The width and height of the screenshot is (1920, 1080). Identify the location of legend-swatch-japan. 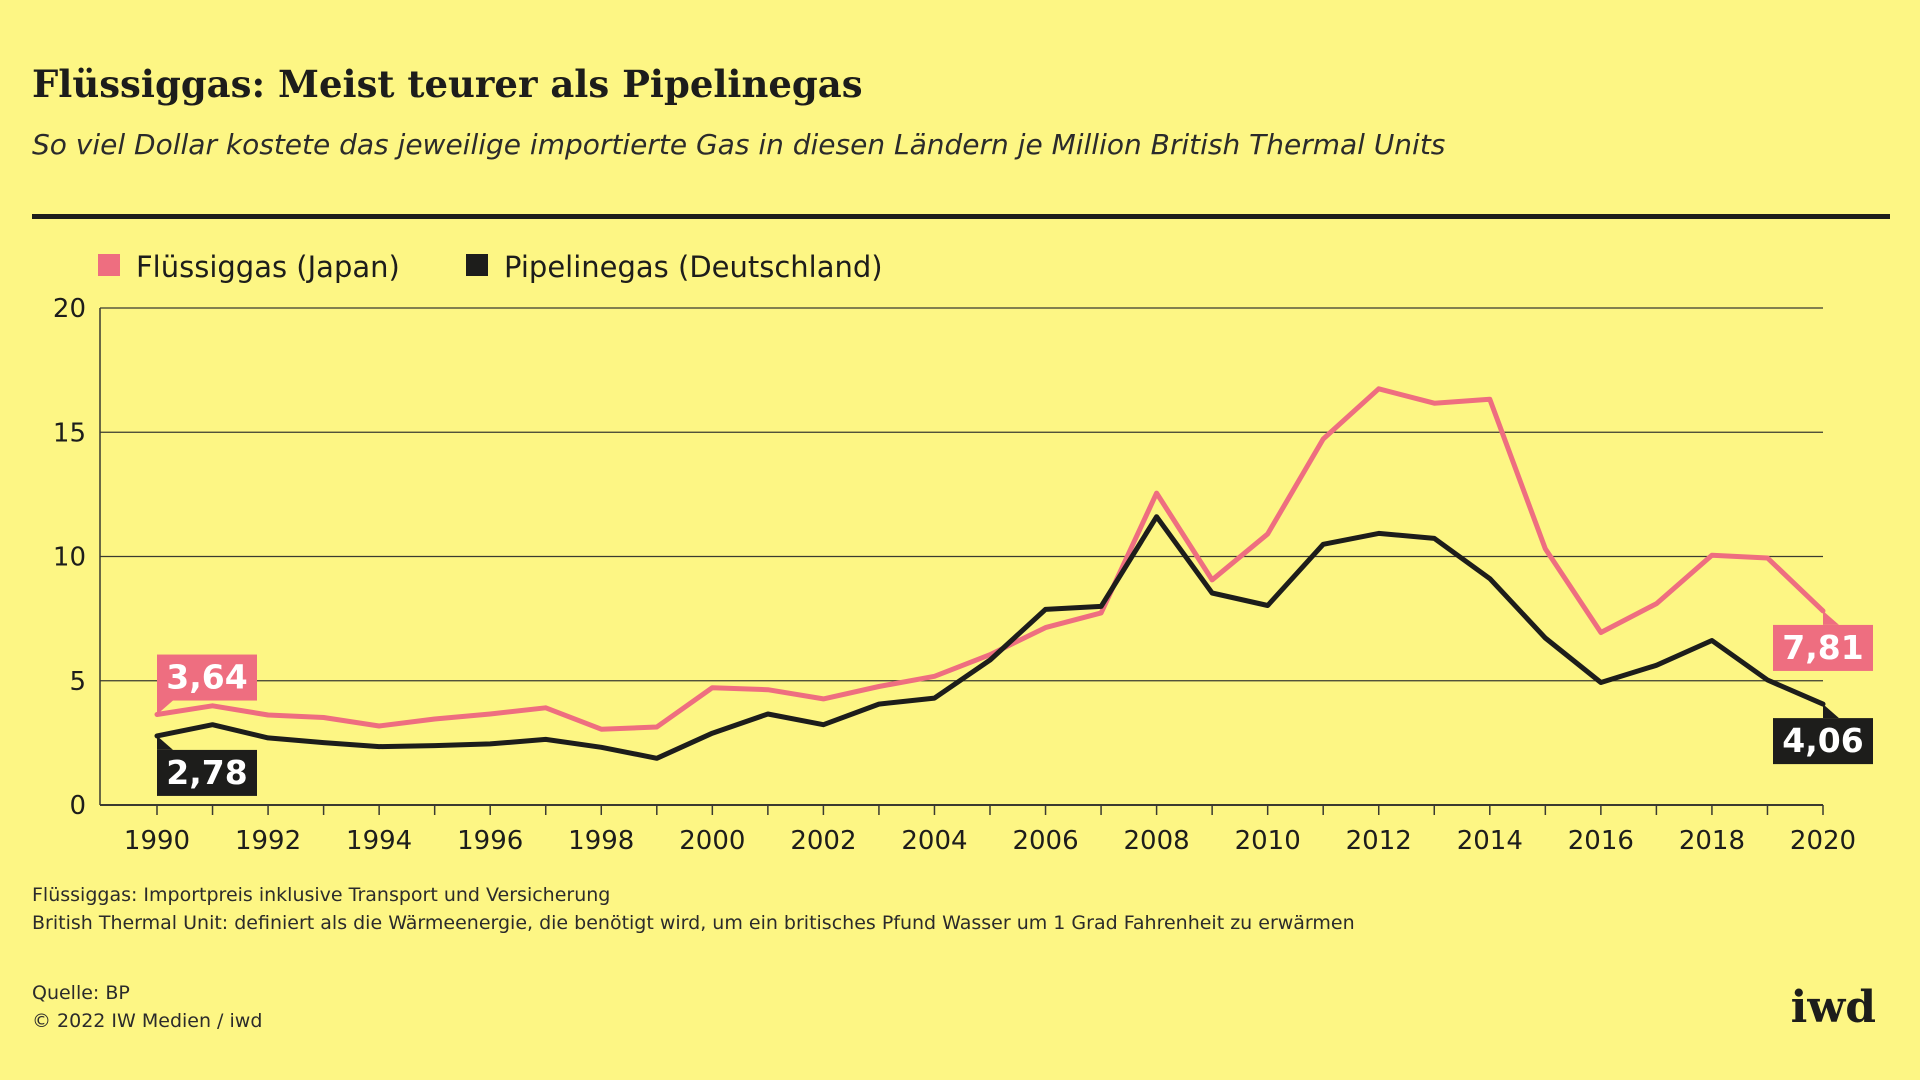
(109, 265).